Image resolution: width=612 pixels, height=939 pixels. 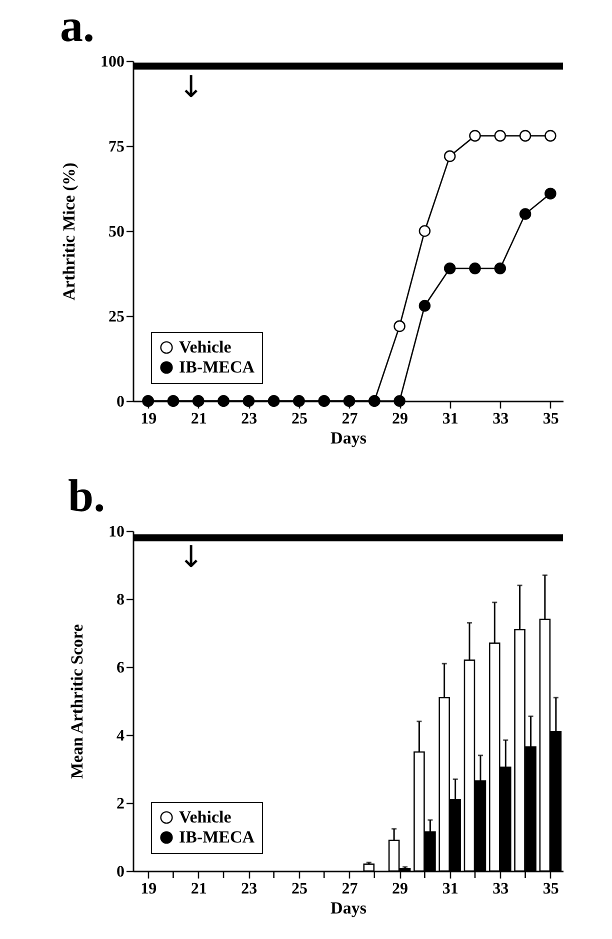 What do you see at coordinates (116, 317) in the screenshot?
I see `y-tick-label: 25` at bounding box center [116, 317].